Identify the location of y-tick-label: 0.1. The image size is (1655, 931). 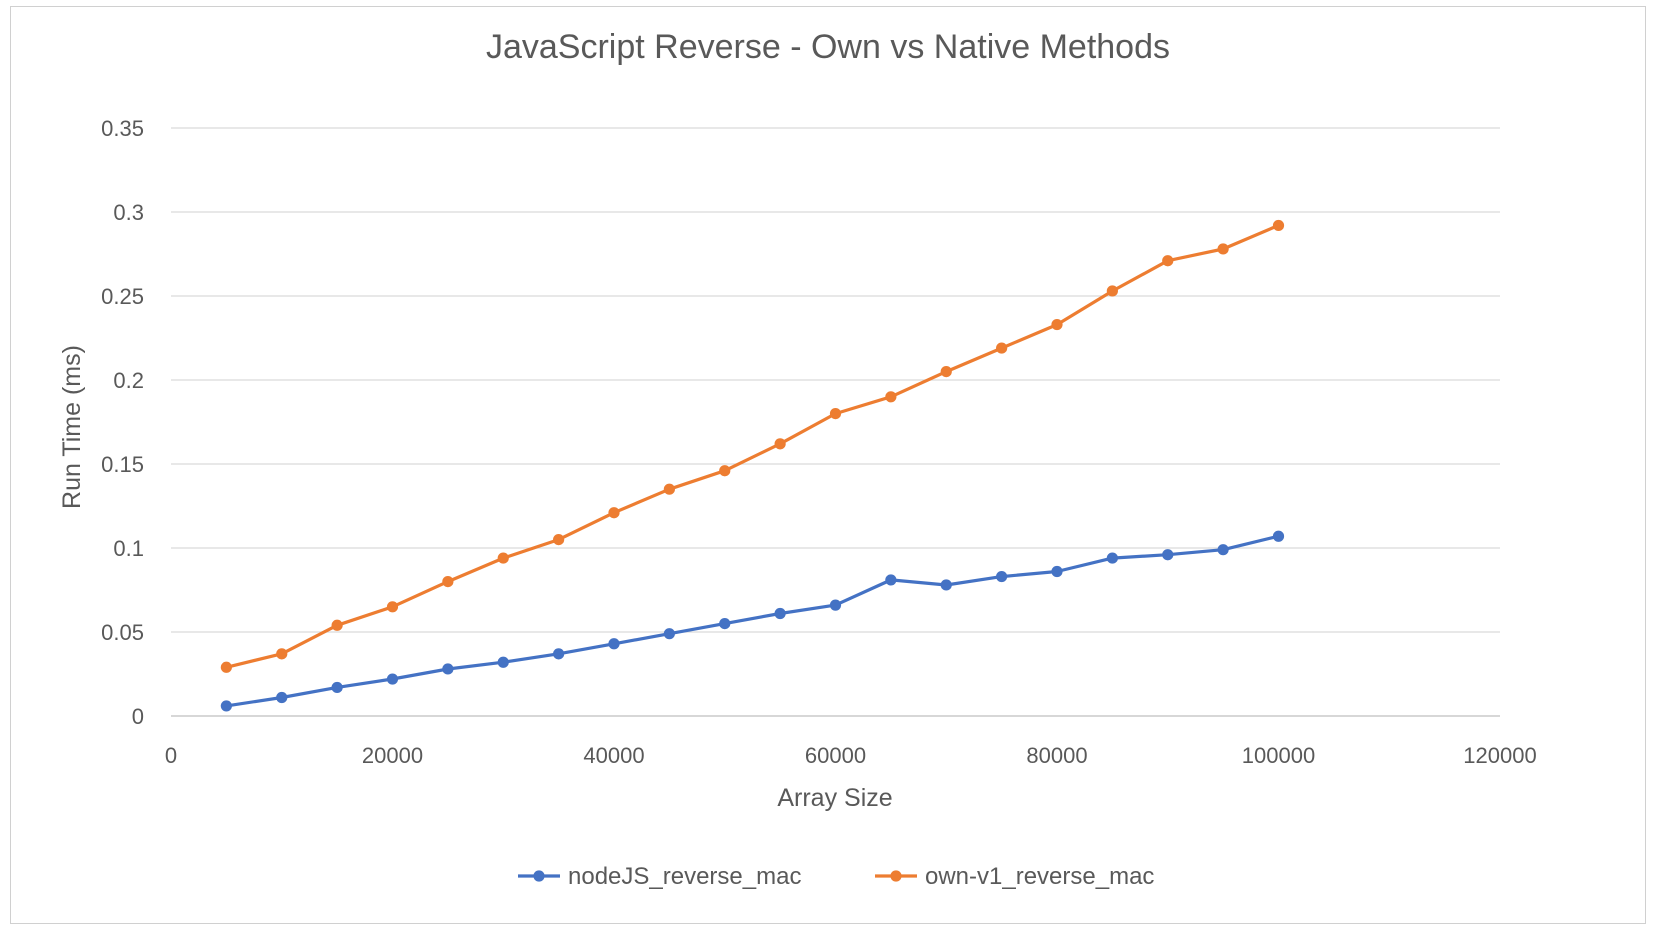
(128, 548).